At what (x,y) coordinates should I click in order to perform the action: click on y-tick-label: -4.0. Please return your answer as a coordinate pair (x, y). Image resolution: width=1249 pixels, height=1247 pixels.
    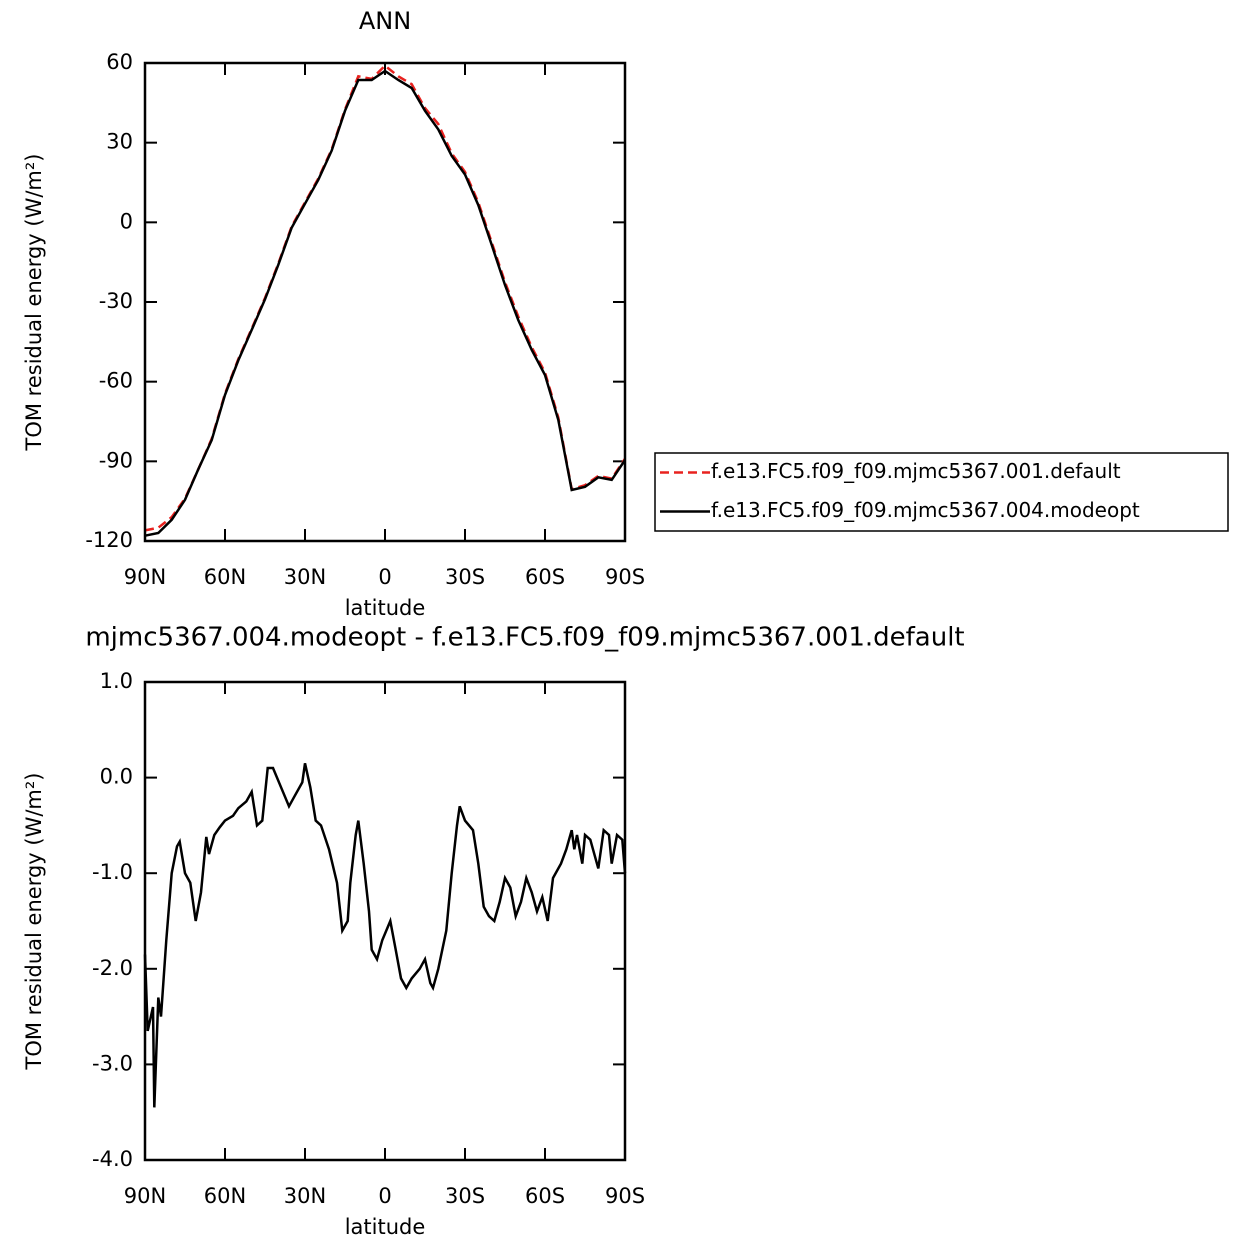
    Looking at the image, I should click on (112, 1159).